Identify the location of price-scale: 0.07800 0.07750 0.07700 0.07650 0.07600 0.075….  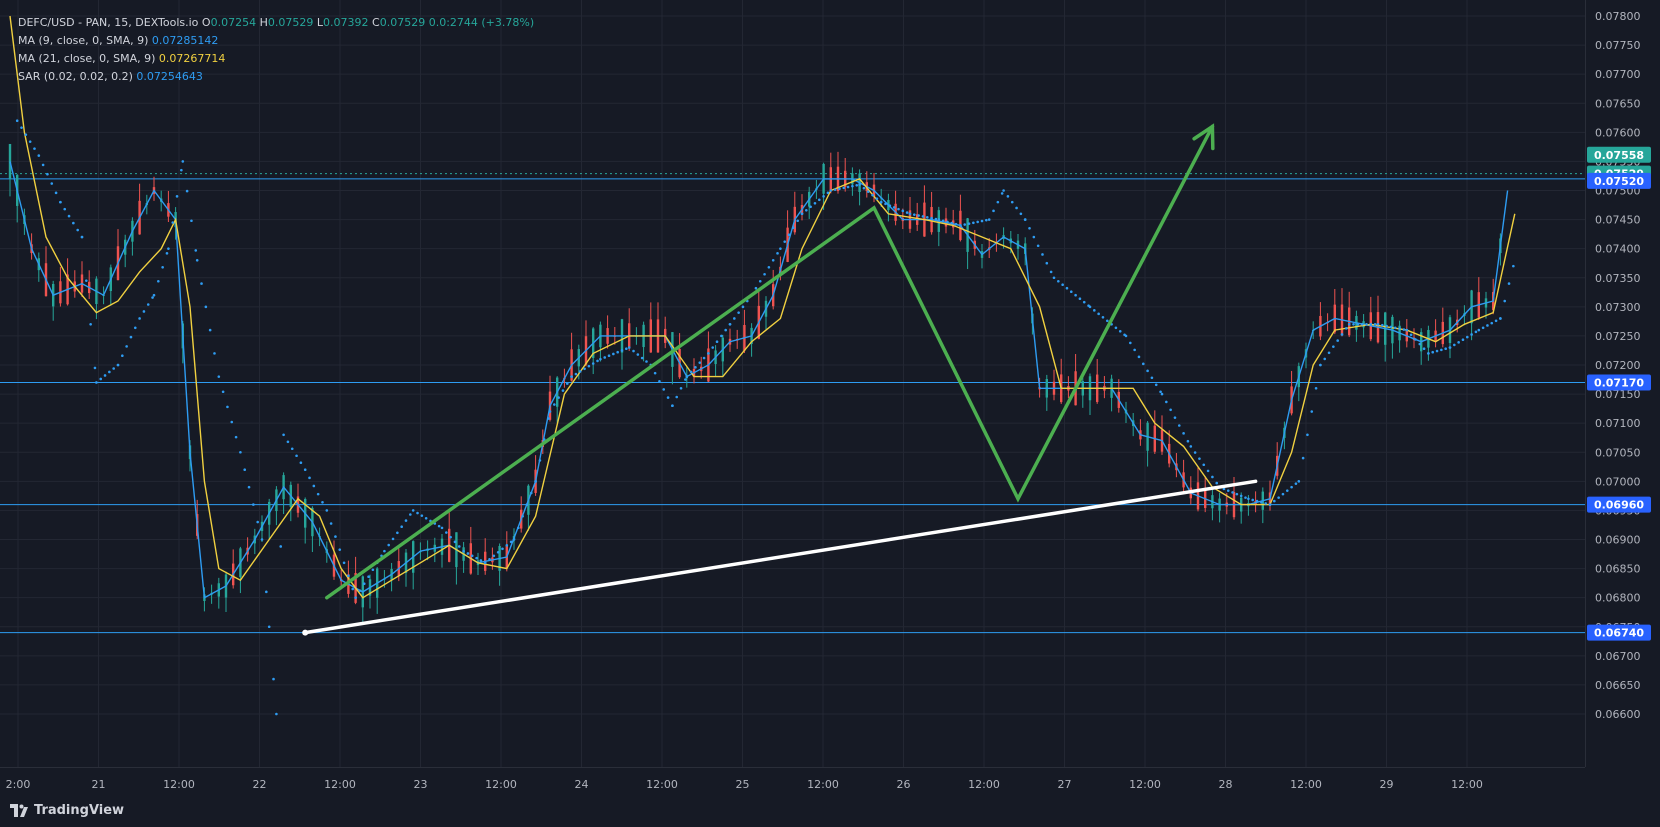
(1622, 383).